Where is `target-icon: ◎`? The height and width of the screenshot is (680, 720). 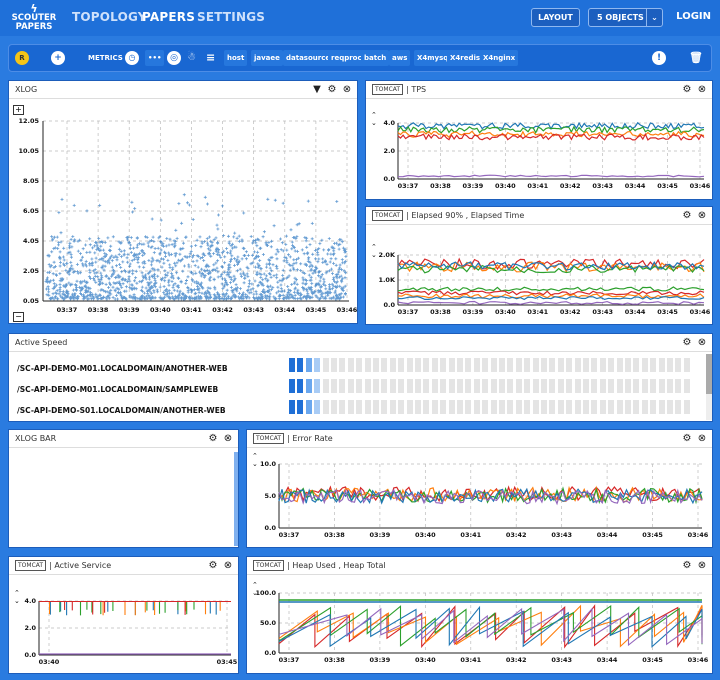
target-icon: ◎ is located at coordinates (174, 58).